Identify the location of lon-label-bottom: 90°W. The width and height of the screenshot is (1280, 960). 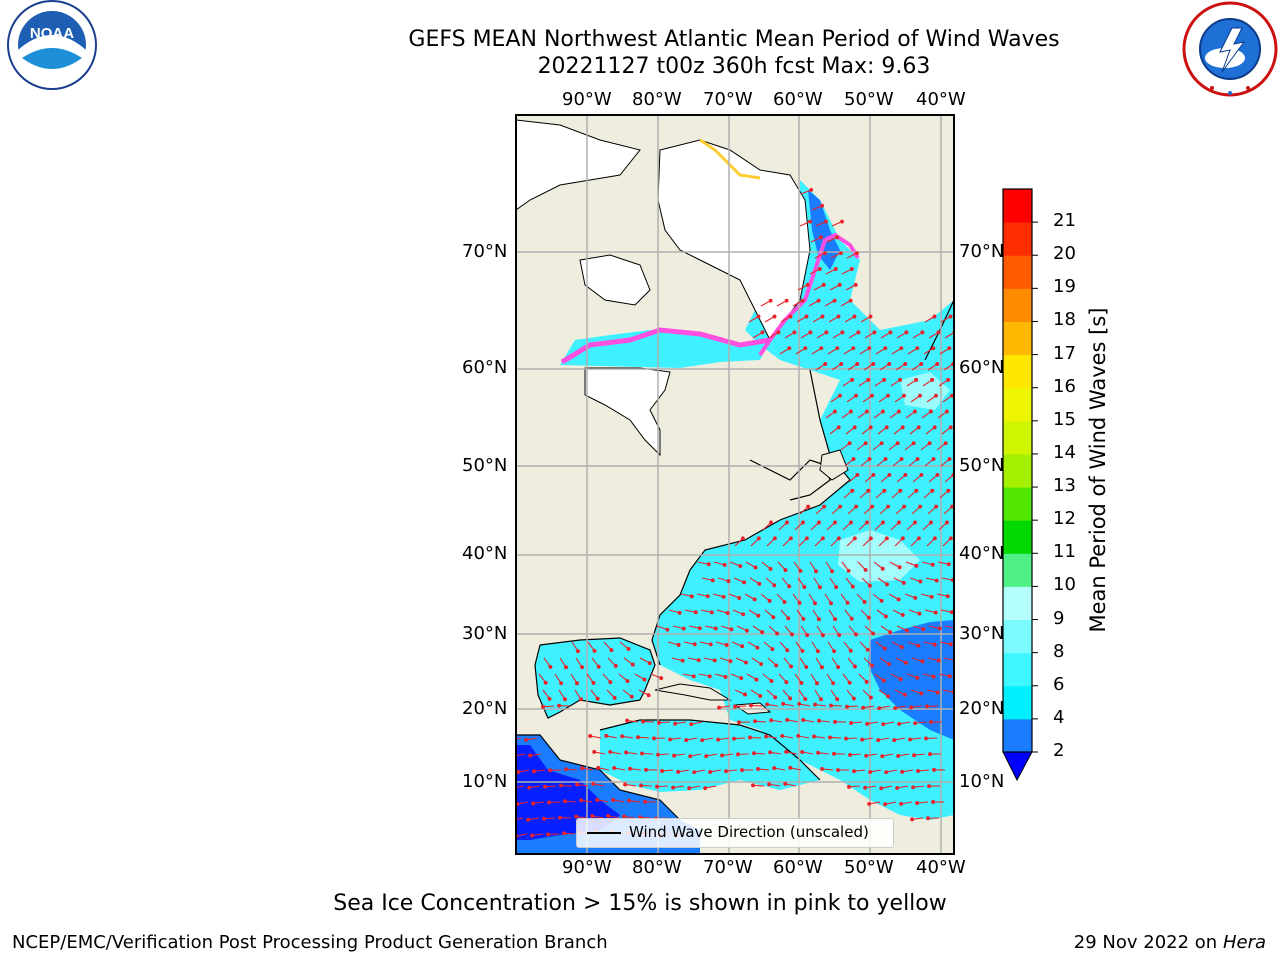
(587, 867).